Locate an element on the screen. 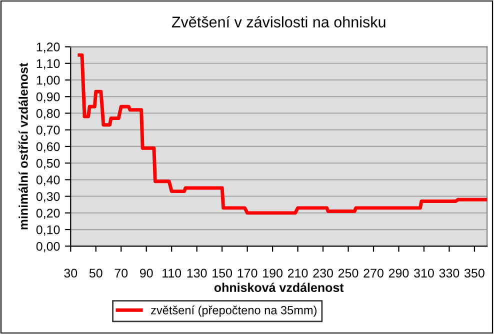  x-axis-title: ohnisková vzdálenost is located at coordinates (279, 287).